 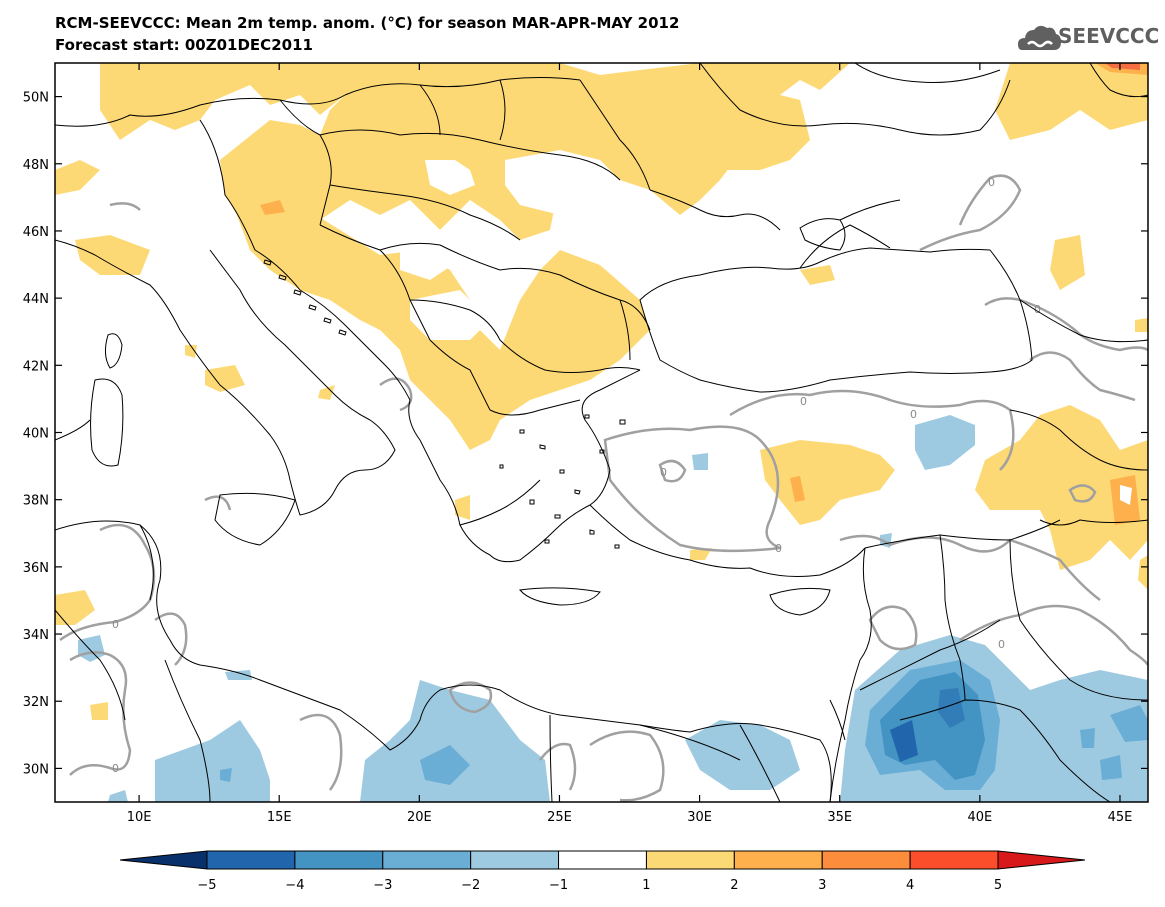 I want to click on colorbar-label: 1, so click(x=646, y=885).